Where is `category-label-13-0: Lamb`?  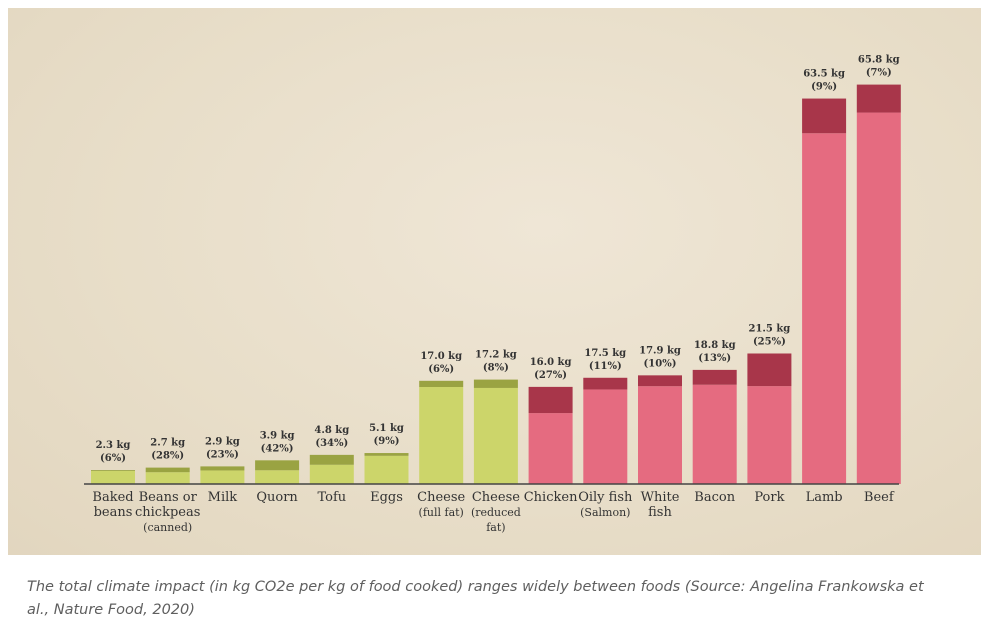
category-label-13-0: Lamb is located at coordinates (824, 497).